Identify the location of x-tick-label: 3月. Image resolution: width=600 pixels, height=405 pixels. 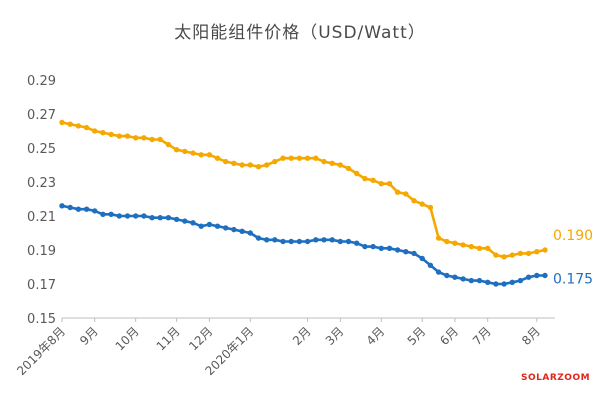
(335, 336).